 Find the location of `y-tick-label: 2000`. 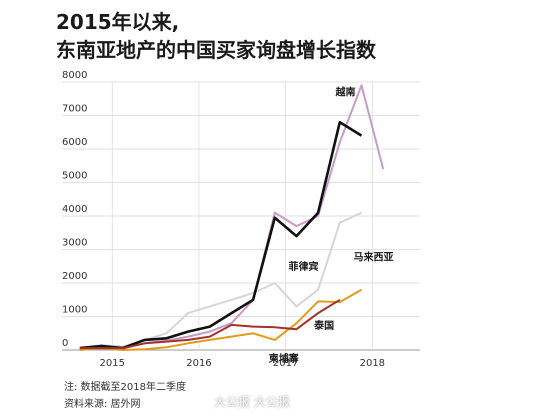

y-tick-label: 2000 is located at coordinates (74, 276).